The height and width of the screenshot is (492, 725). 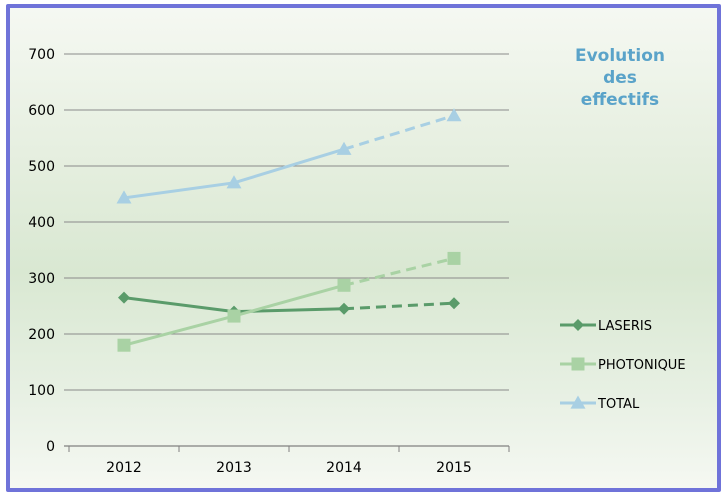 What do you see at coordinates (41, 223) in the screenshot?
I see `y-tick-label: 400` at bounding box center [41, 223].